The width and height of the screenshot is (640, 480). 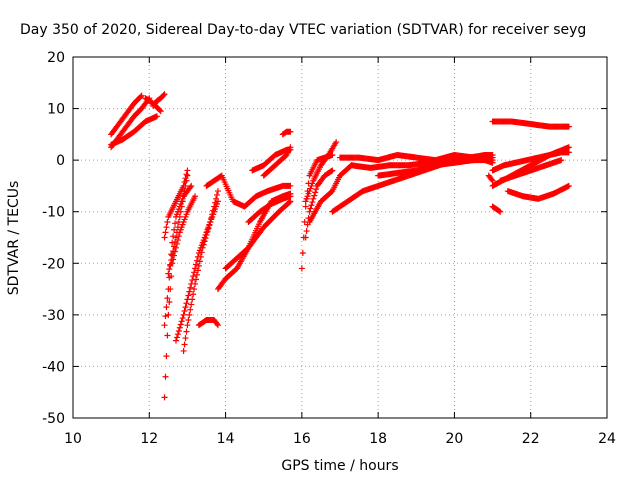 What do you see at coordinates (14, 238) in the screenshot?
I see `y-axis-label: SDTVAR / TECUs` at bounding box center [14, 238].